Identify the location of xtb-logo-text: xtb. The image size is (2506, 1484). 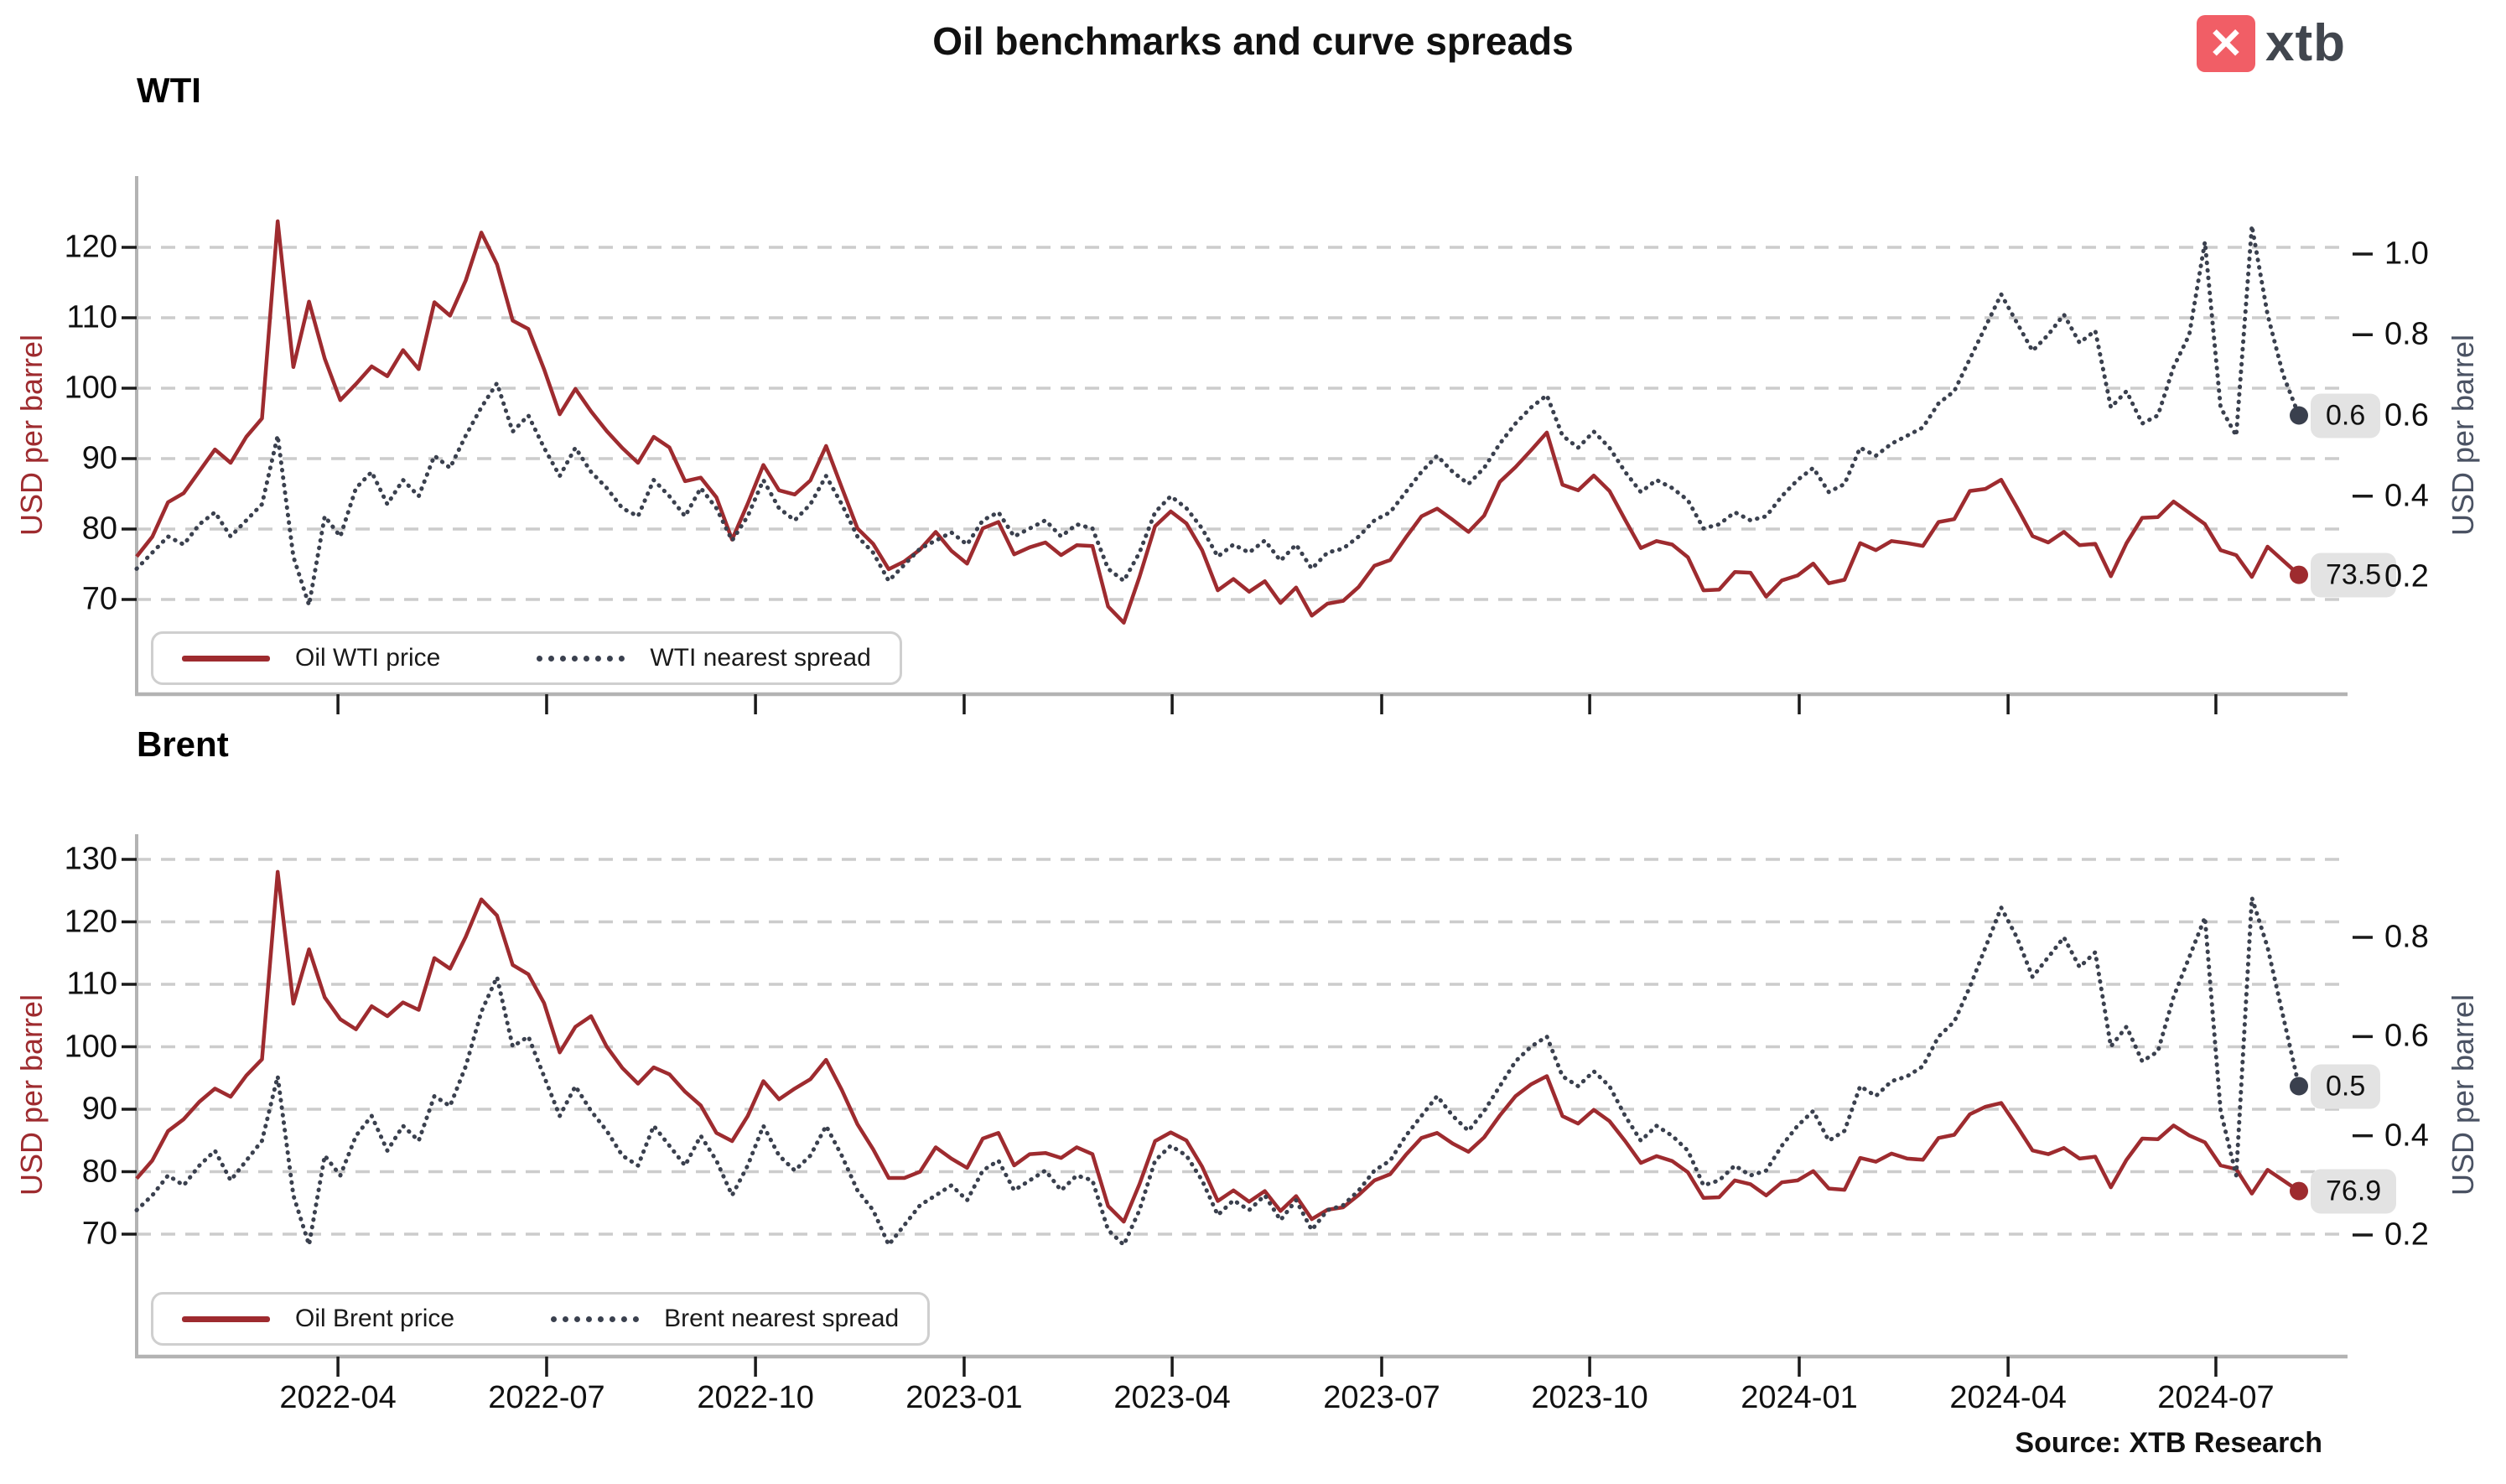
(2305, 43).